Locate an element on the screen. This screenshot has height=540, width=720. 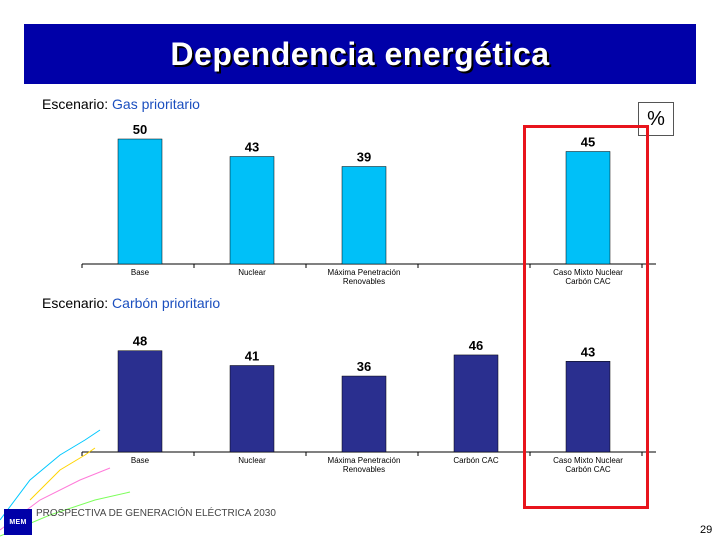
data-label: 39 is located at coordinates (364, 157).